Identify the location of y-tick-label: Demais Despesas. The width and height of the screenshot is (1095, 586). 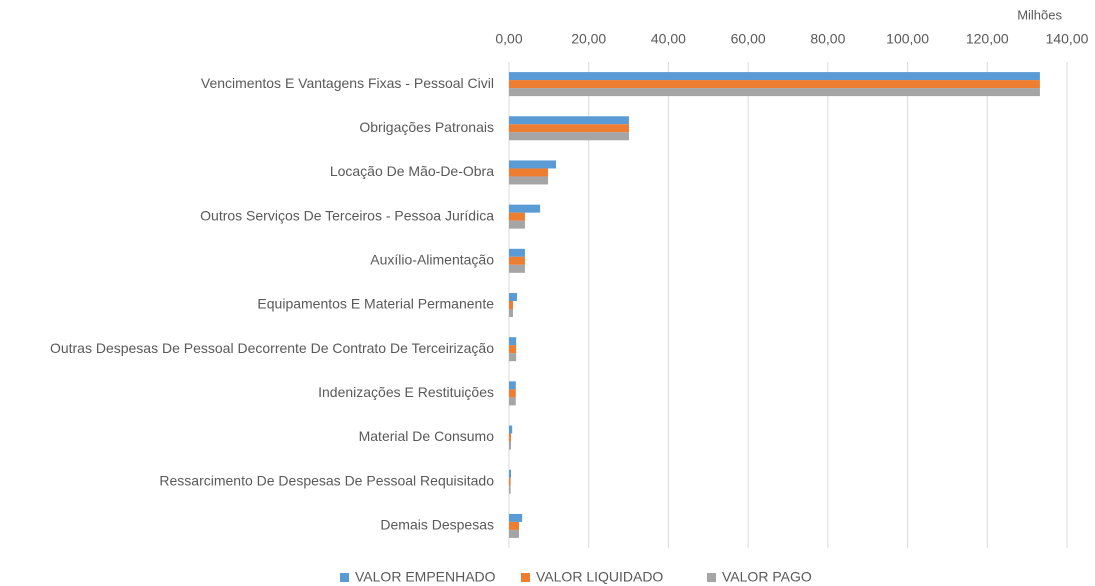
(437, 525).